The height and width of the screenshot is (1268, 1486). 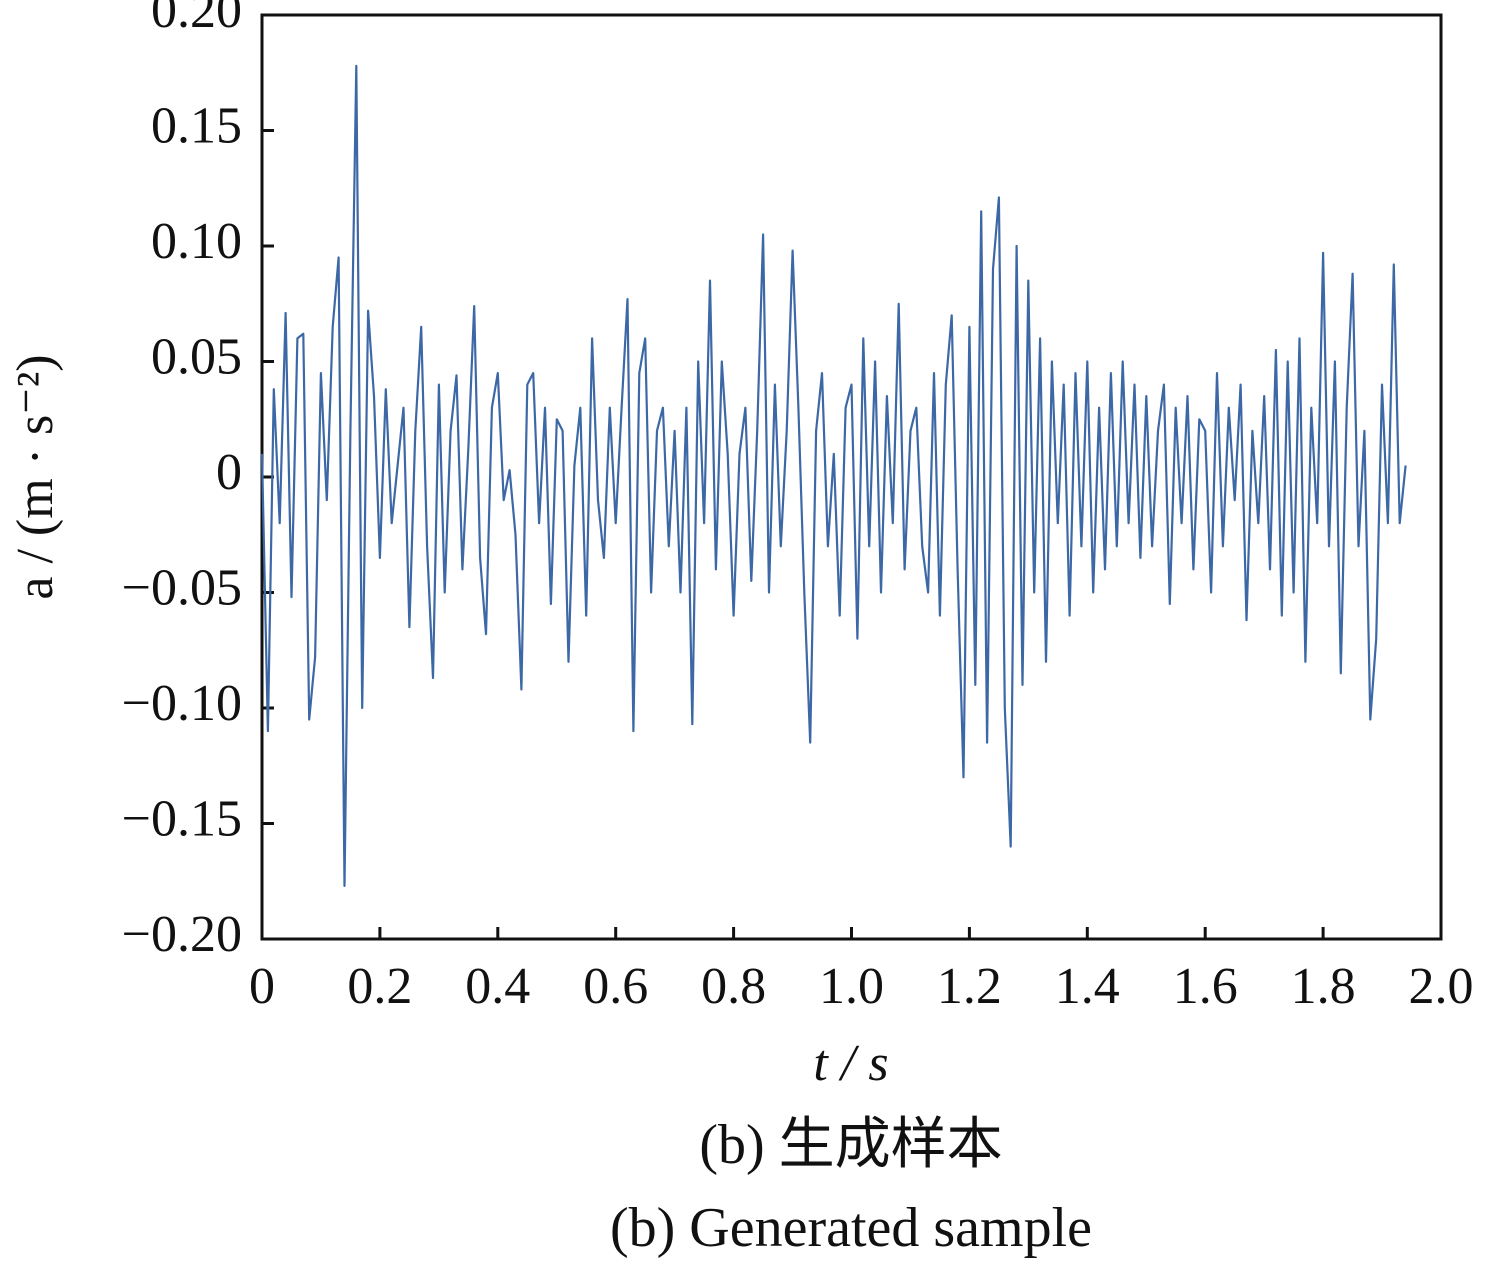 What do you see at coordinates (182, 587) in the screenshot?
I see `y-tick-label: −0.05` at bounding box center [182, 587].